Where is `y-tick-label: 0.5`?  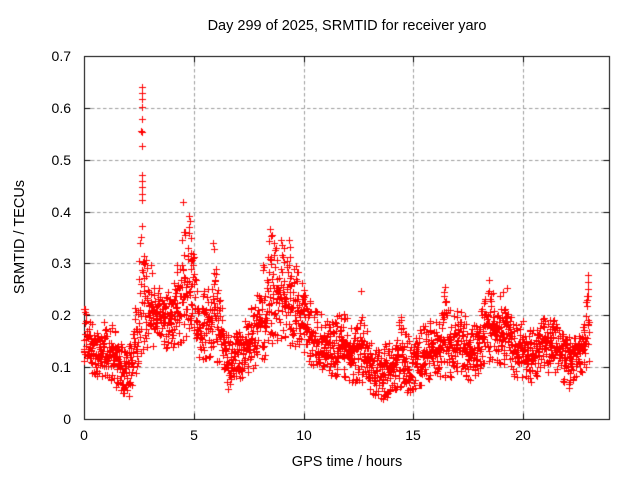 y-tick-label: 0.5 is located at coordinates (61, 160).